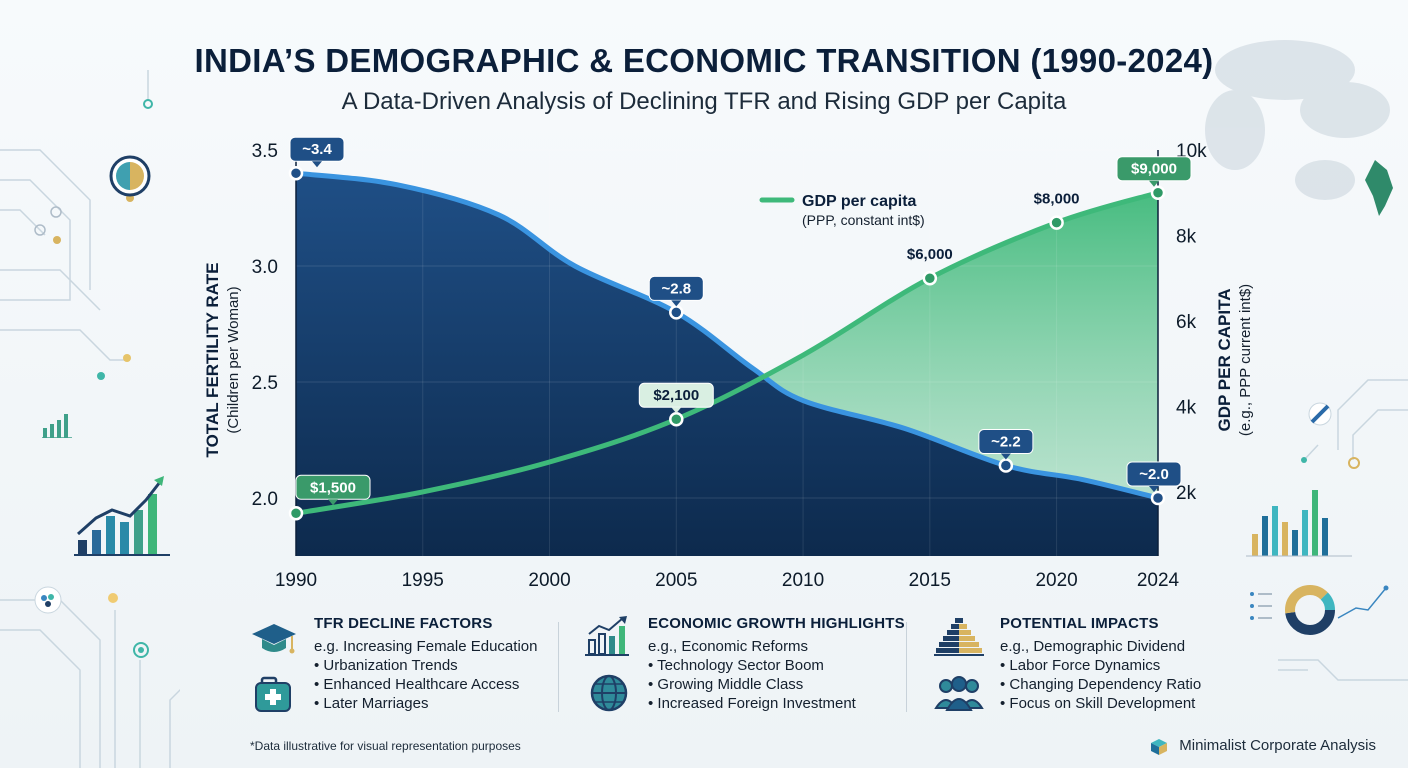 This screenshot has width=1408, height=768. Describe the element at coordinates (1186, 493) in the screenshot. I see `right-tick-label: 2k` at that location.